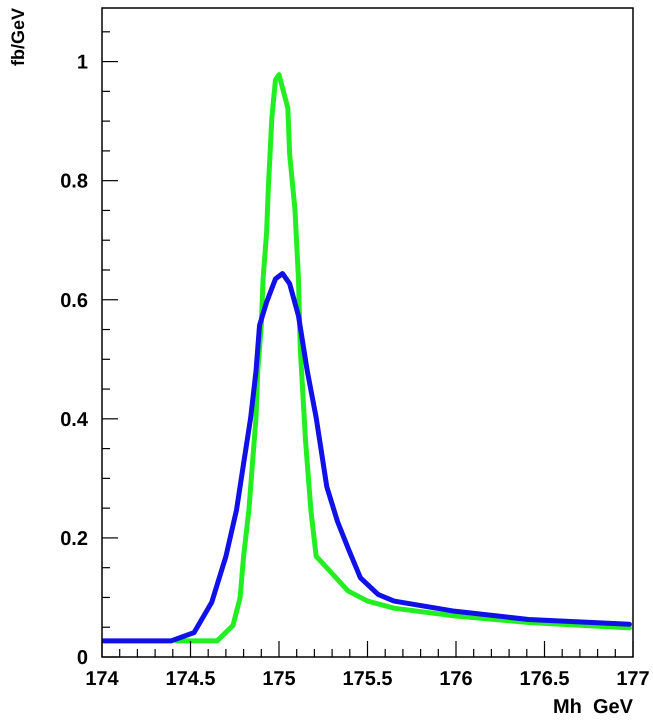 The width and height of the screenshot is (653, 725). Describe the element at coordinates (102, 679) in the screenshot. I see `x-tick-label: 174` at that location.